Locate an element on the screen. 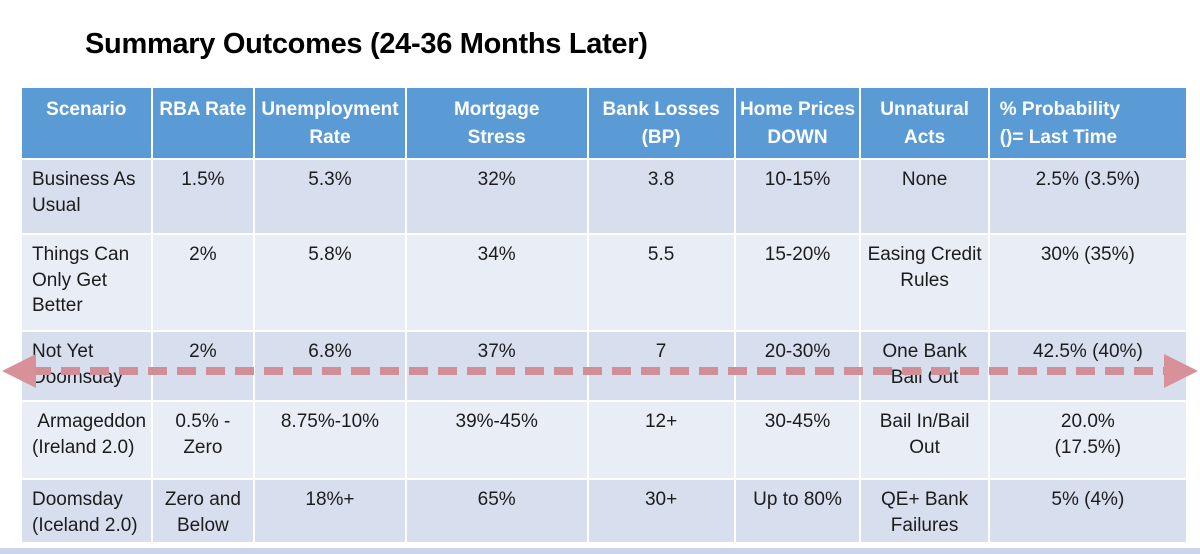 This screenshot has width=1200, height=554. column-header-probability: % Probability ()= Last Time is located at coordinates (1088, 124).